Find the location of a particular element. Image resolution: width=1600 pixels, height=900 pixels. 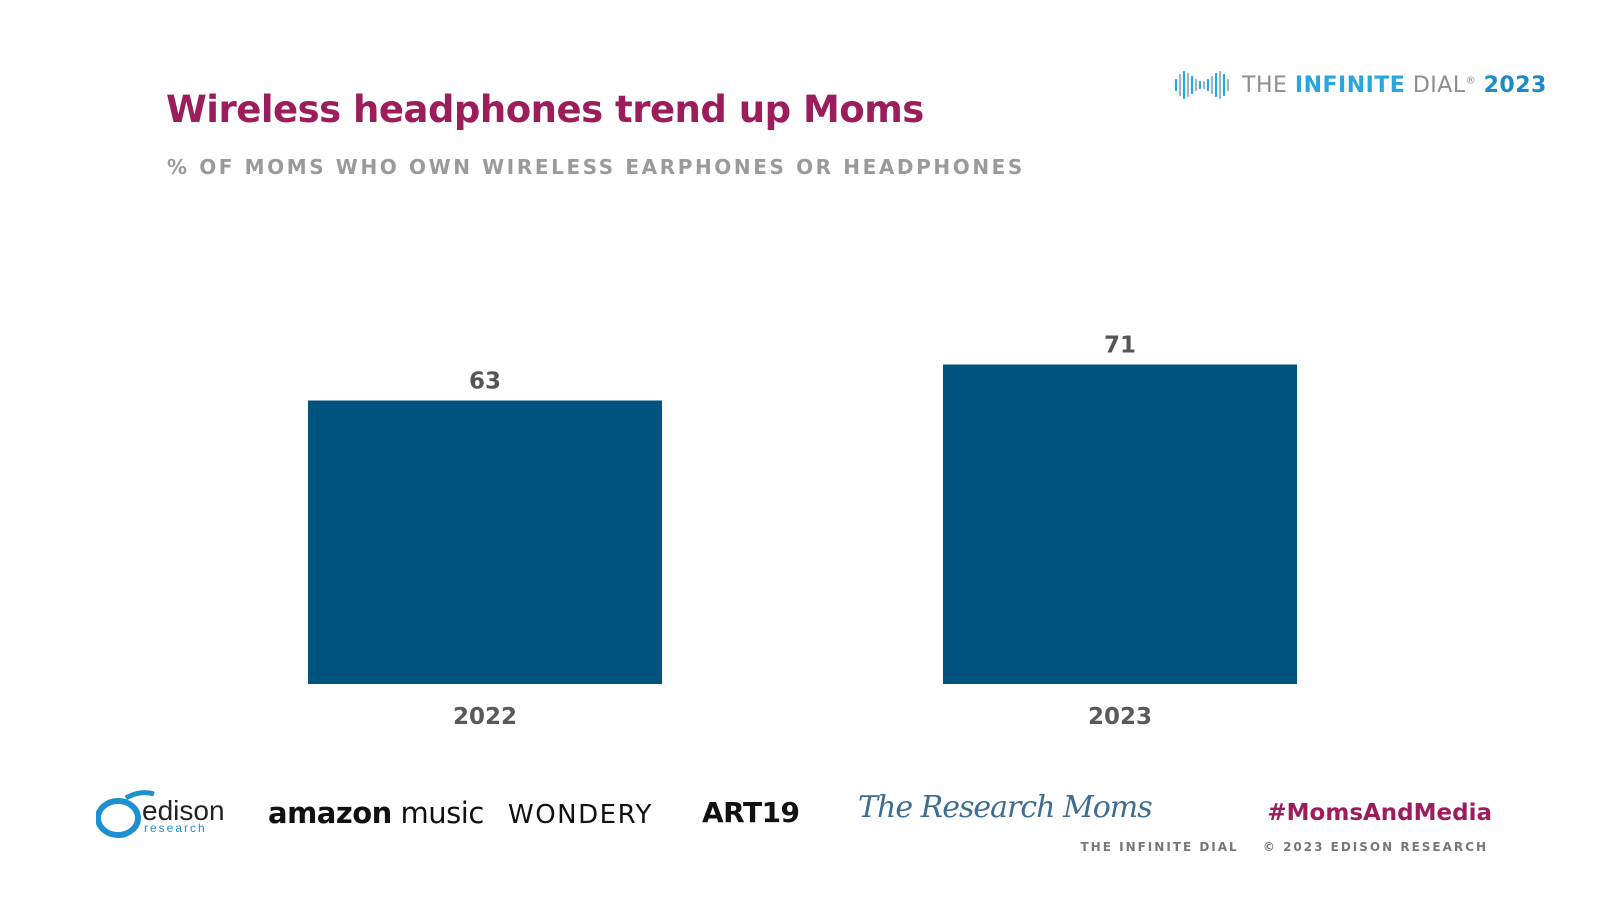

footer-credit: THE INFINITE DIAL © 2023 EDISON RESEARCH is located at coordinates (1285, 847).